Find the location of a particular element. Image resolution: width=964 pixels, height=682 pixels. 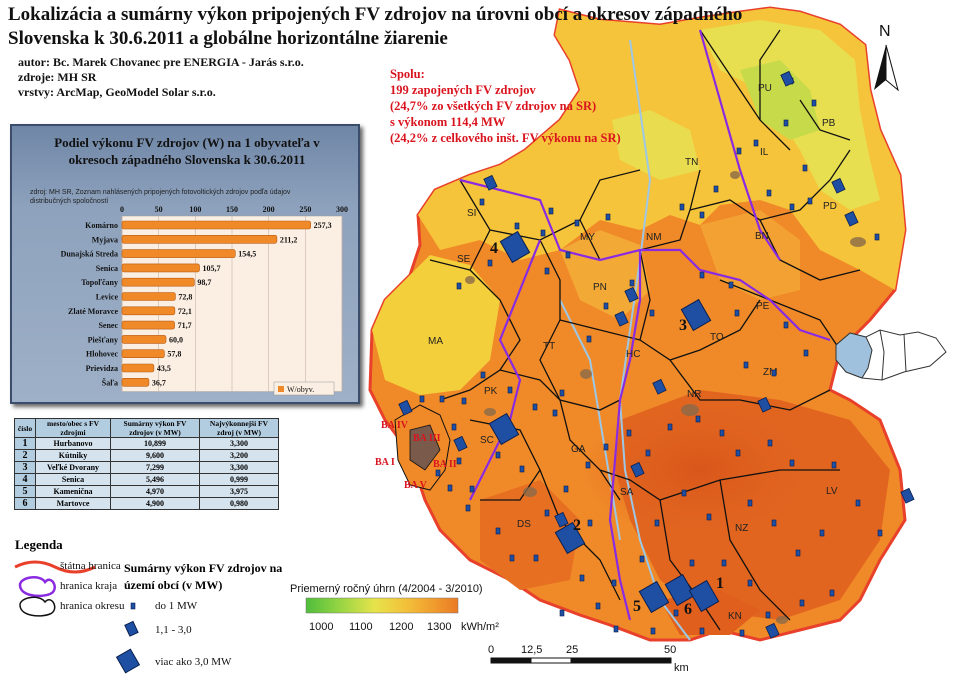

value-label: 43,5 is located at coordinates (164, 368).